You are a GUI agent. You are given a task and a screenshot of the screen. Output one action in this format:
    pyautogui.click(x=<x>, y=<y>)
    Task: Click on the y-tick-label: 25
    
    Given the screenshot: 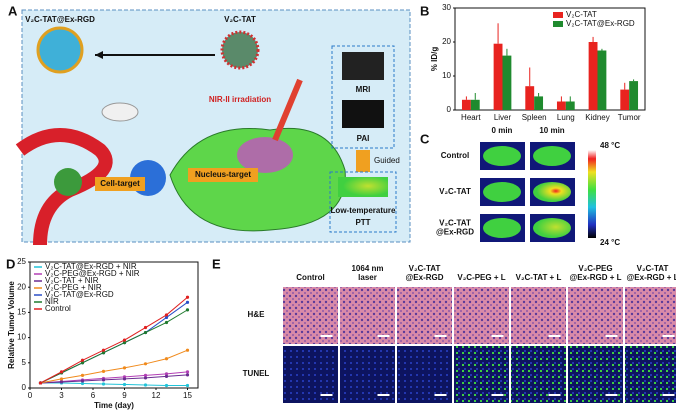 What is the action you would take?
    pyautogui.click(x=21, y=261)
    